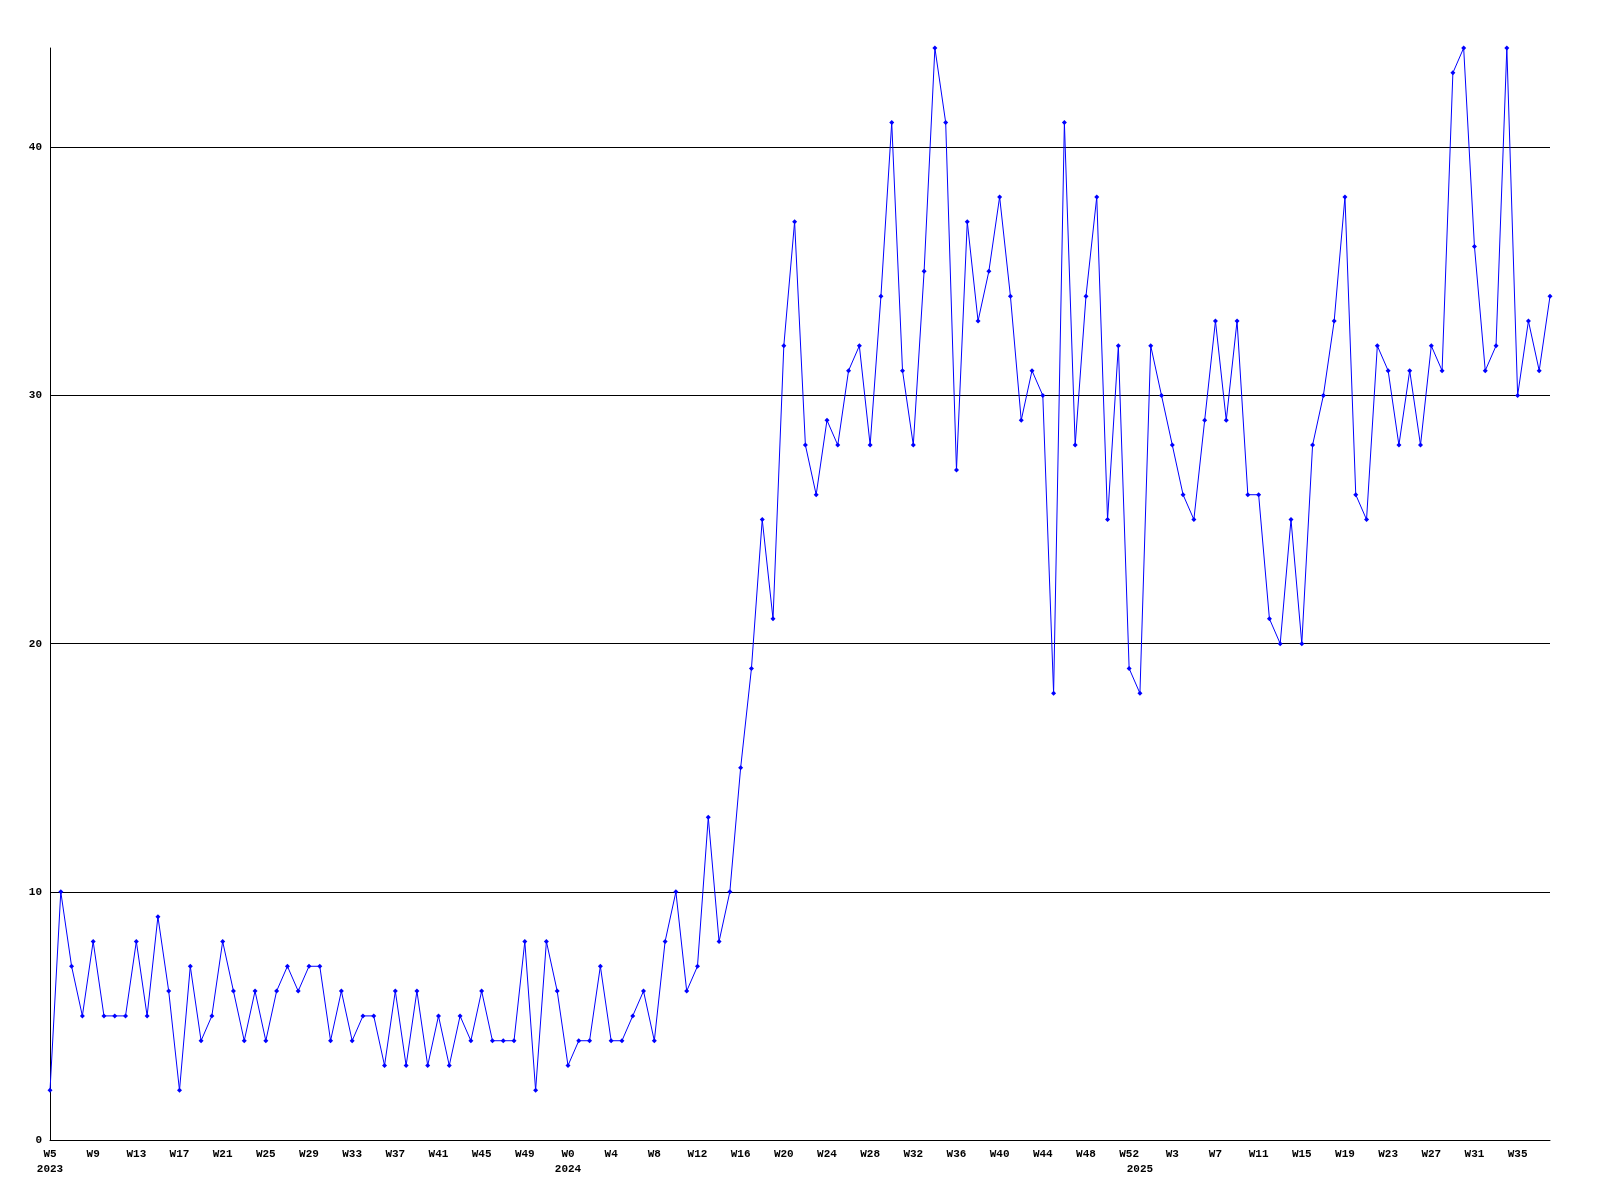 This screenshot has width=1600, height=1200. I want to click on x-tick-label: W9, so click(93, 1153).